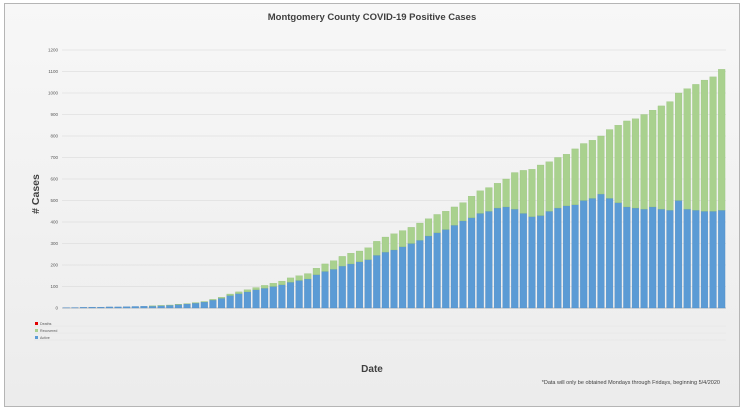 This screenshot has height=411, width=744. I want to click on legend-label: Deaths, so click(46, 324).